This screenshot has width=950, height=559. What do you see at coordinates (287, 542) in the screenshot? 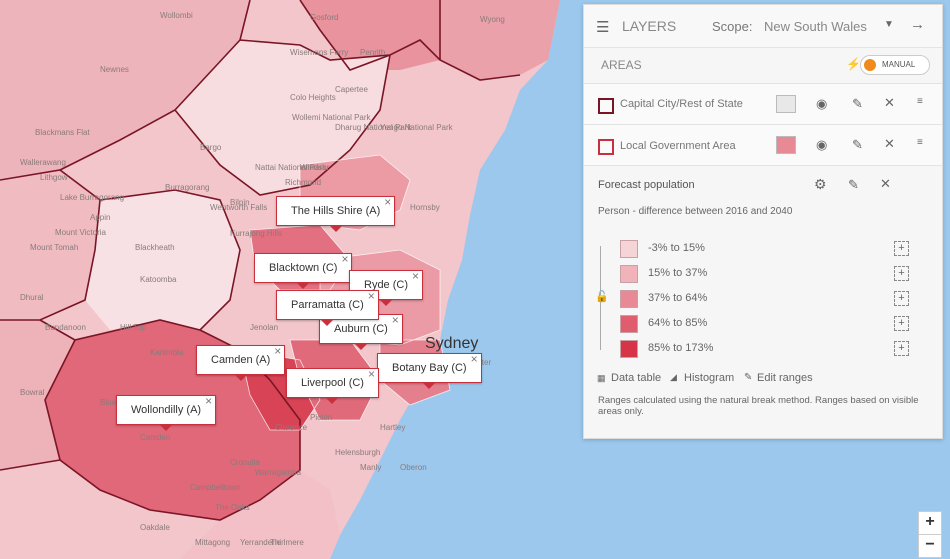
I see `place-label: Thirlmere` at bounding box center [287, 542].